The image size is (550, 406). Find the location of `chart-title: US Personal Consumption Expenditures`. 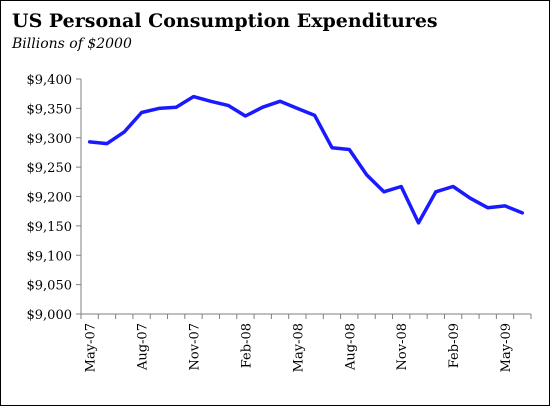

chart-title: US Personal Consumption Expenditures is located at coordinates (225, 21).